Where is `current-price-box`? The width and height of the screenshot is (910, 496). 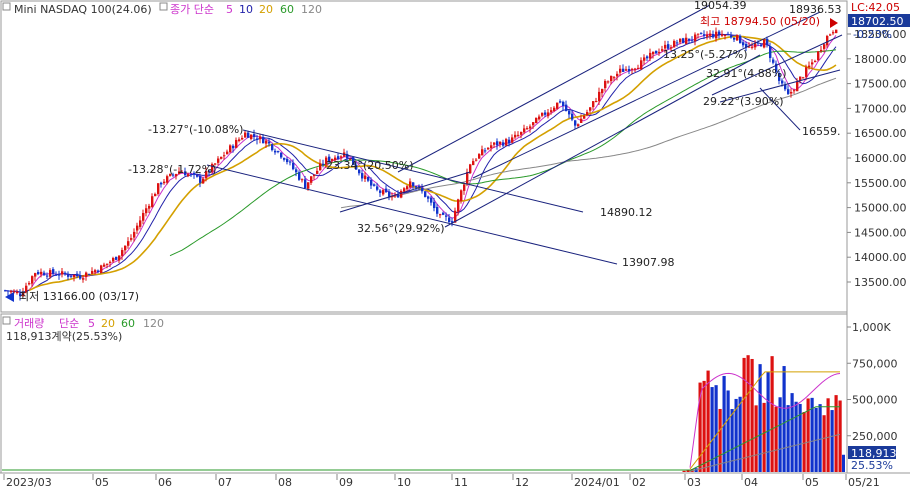
current-price-box is located at coordinates (879, 20).